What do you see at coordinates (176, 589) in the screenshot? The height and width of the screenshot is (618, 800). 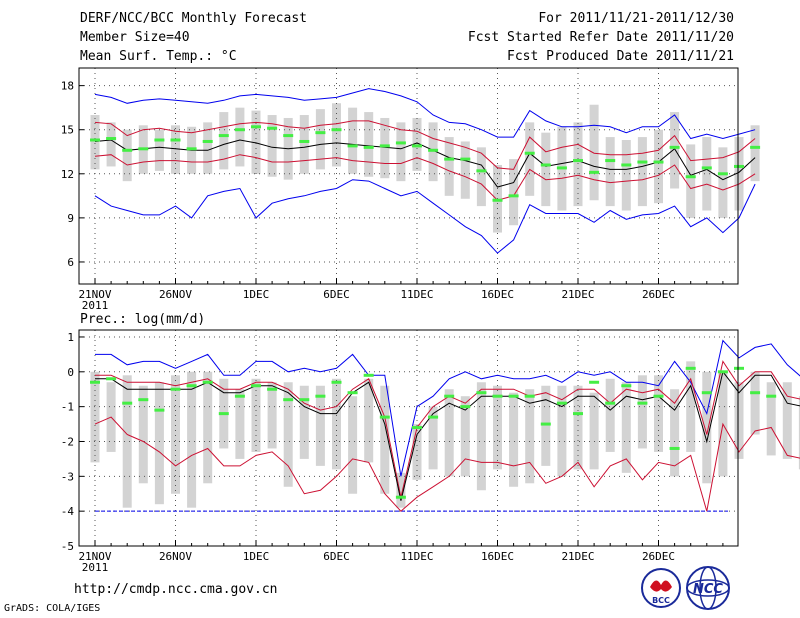 I see `website-url: http://cmdp.ncc.cma.gov.cn` at bounding box center [176, 589].